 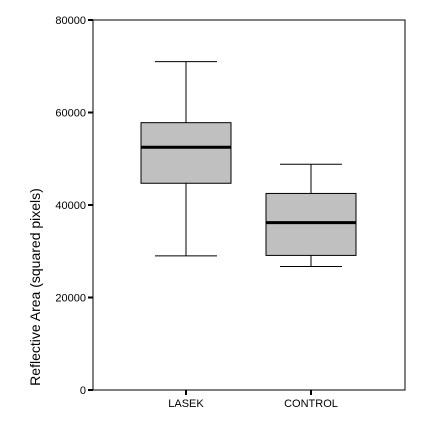 What do you see at coordinates (70, 299) in the screenshot?
I see `y-tick-label: 20000` at bounding box center [70, 299].